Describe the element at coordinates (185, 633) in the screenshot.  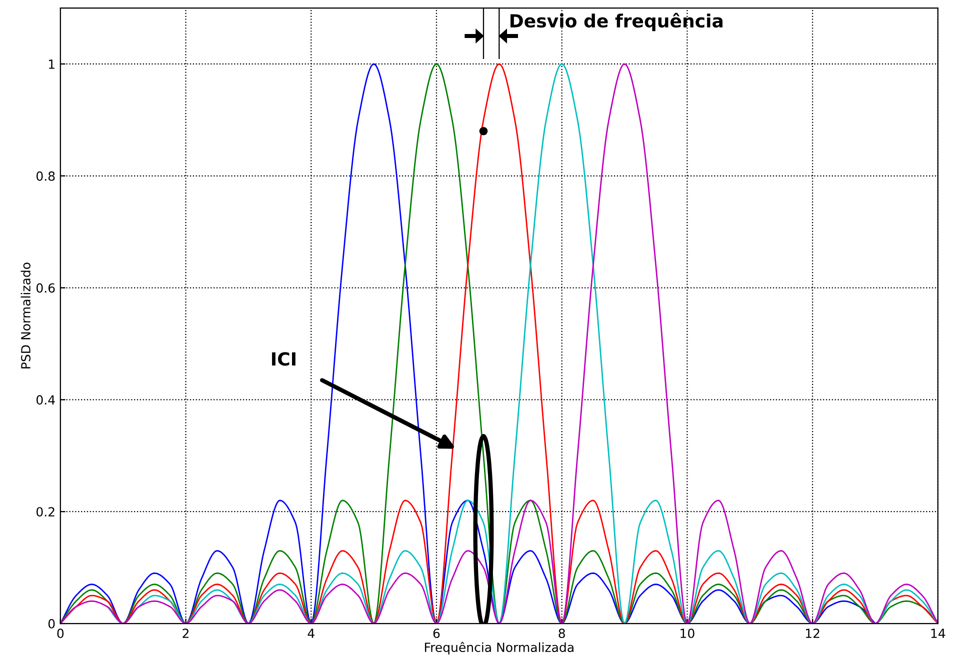
I see `x-tick-label: 2` at that location.